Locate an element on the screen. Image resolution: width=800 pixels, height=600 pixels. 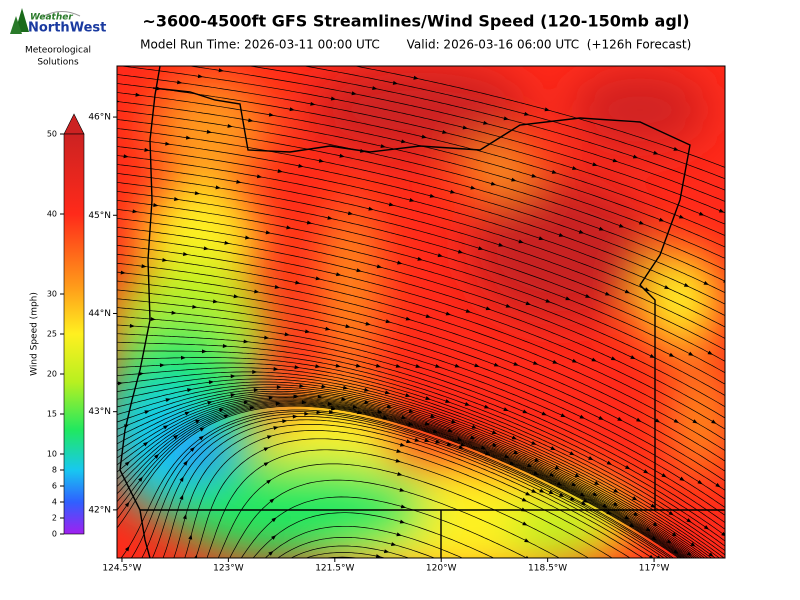
colorbar-tick-label: 50 is located at coordinates (52, 134).